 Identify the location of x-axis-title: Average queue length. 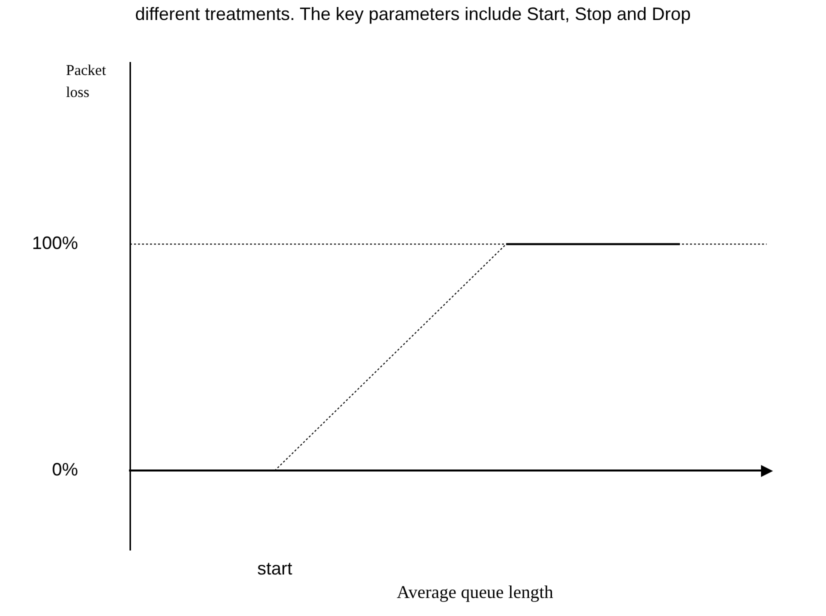
(475, 592).